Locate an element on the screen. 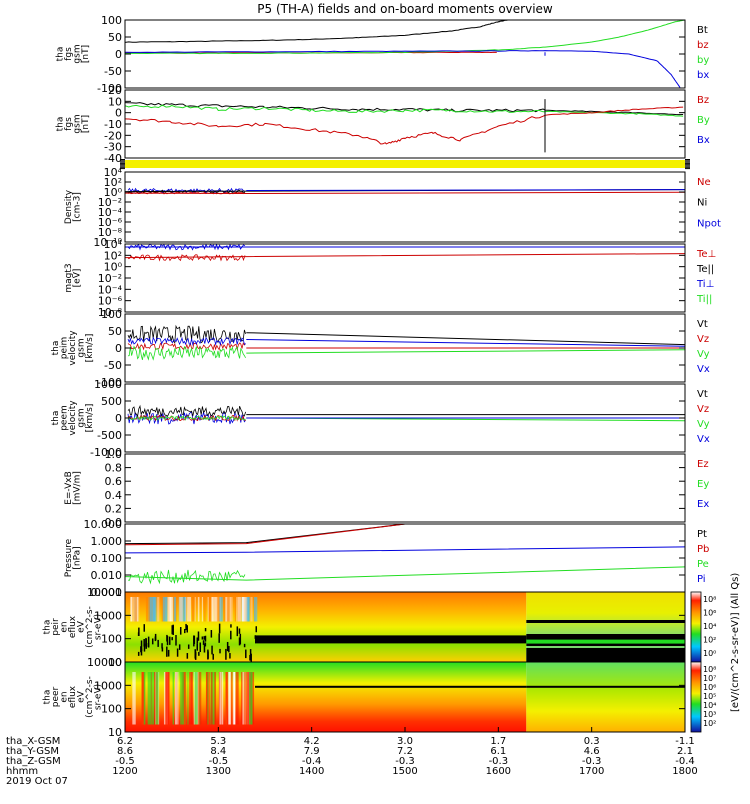 The width and height of the screenshot is (750, 804). y-axis-label-line: velocity is located at coordinates (73, 418).